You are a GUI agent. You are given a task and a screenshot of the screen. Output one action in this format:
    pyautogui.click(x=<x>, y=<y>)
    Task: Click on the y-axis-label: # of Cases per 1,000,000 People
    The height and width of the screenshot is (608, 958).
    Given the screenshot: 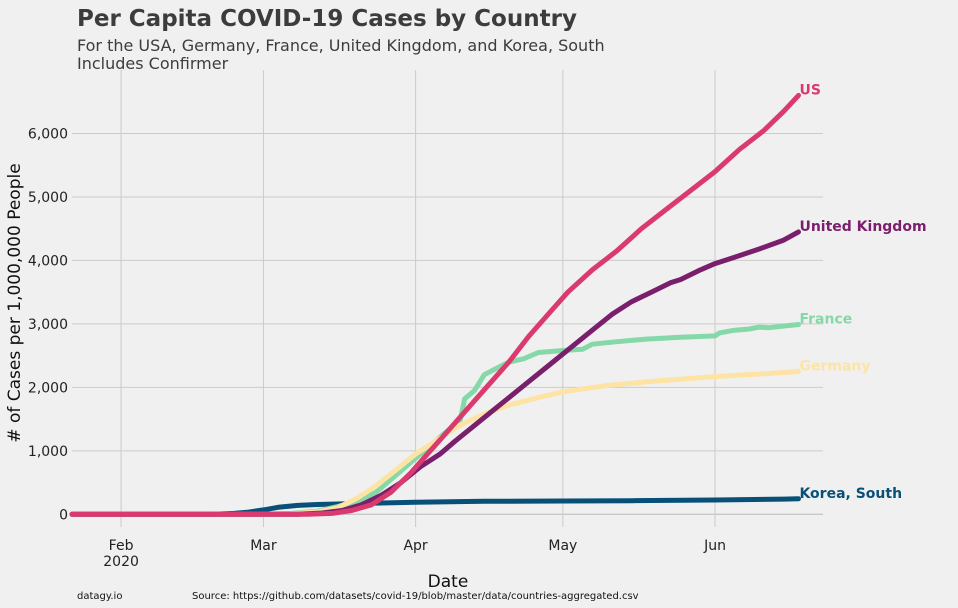 What is the action you would take?
    pyautogui.click(x=15, y=302)
    